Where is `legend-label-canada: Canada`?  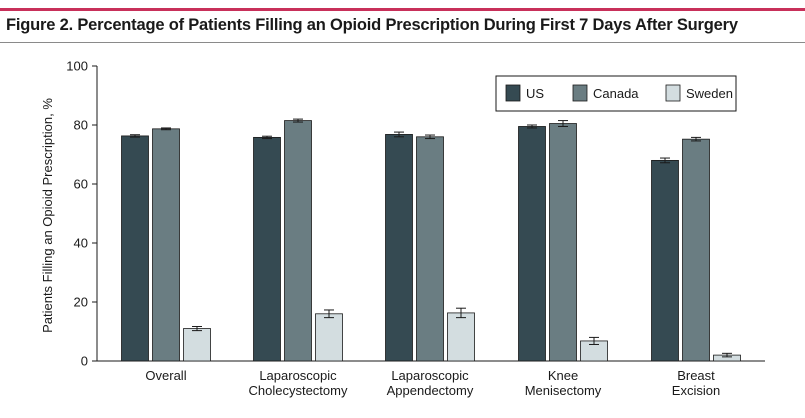
legend-label-canada: Canada is located at coordinates (616, 93).